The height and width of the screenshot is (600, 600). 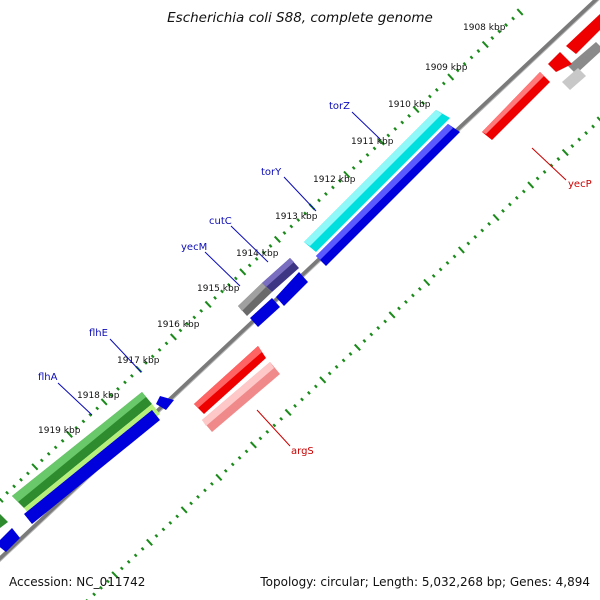 What do you see at coordinates (10, 540) in the screenshot?
I see `gene-blue-edge` at bounding box center [10, 540].